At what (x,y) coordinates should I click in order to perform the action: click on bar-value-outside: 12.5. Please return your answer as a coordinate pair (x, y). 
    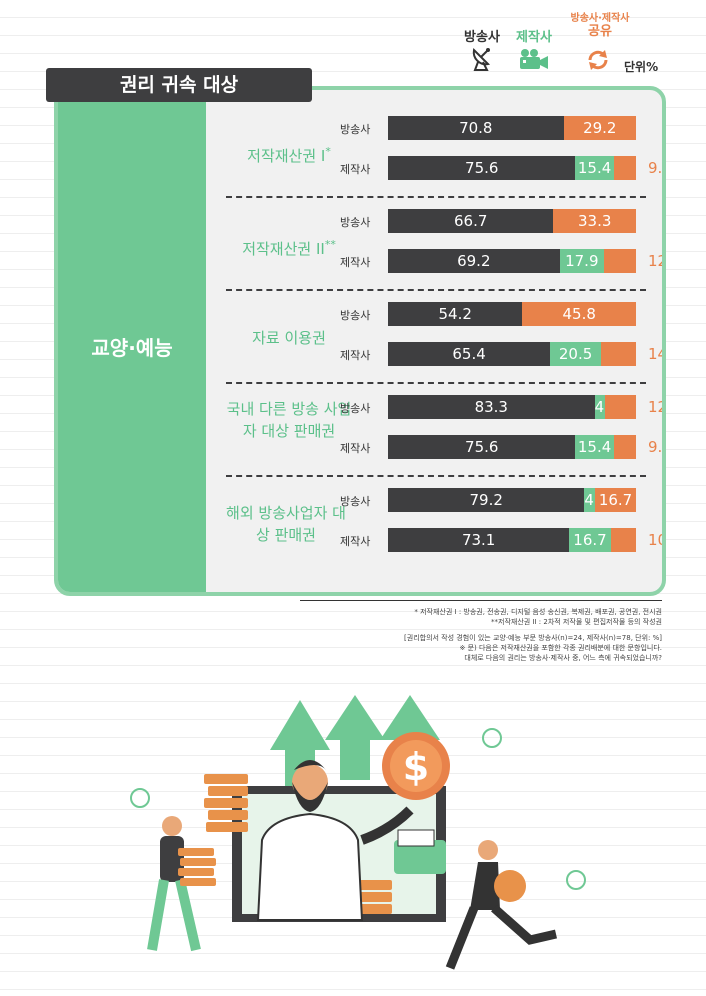
    Looking at the image, I should click on (657, 407).